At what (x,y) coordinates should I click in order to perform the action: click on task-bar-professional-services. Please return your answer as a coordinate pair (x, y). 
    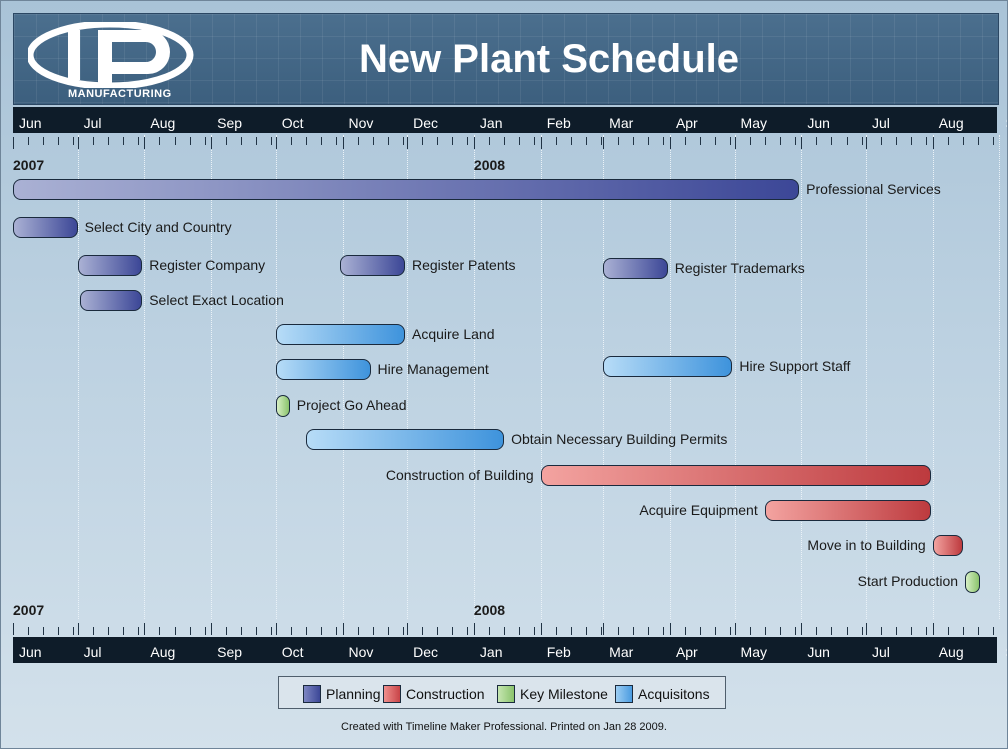
    Looking at the image, I should click on (406, 189).